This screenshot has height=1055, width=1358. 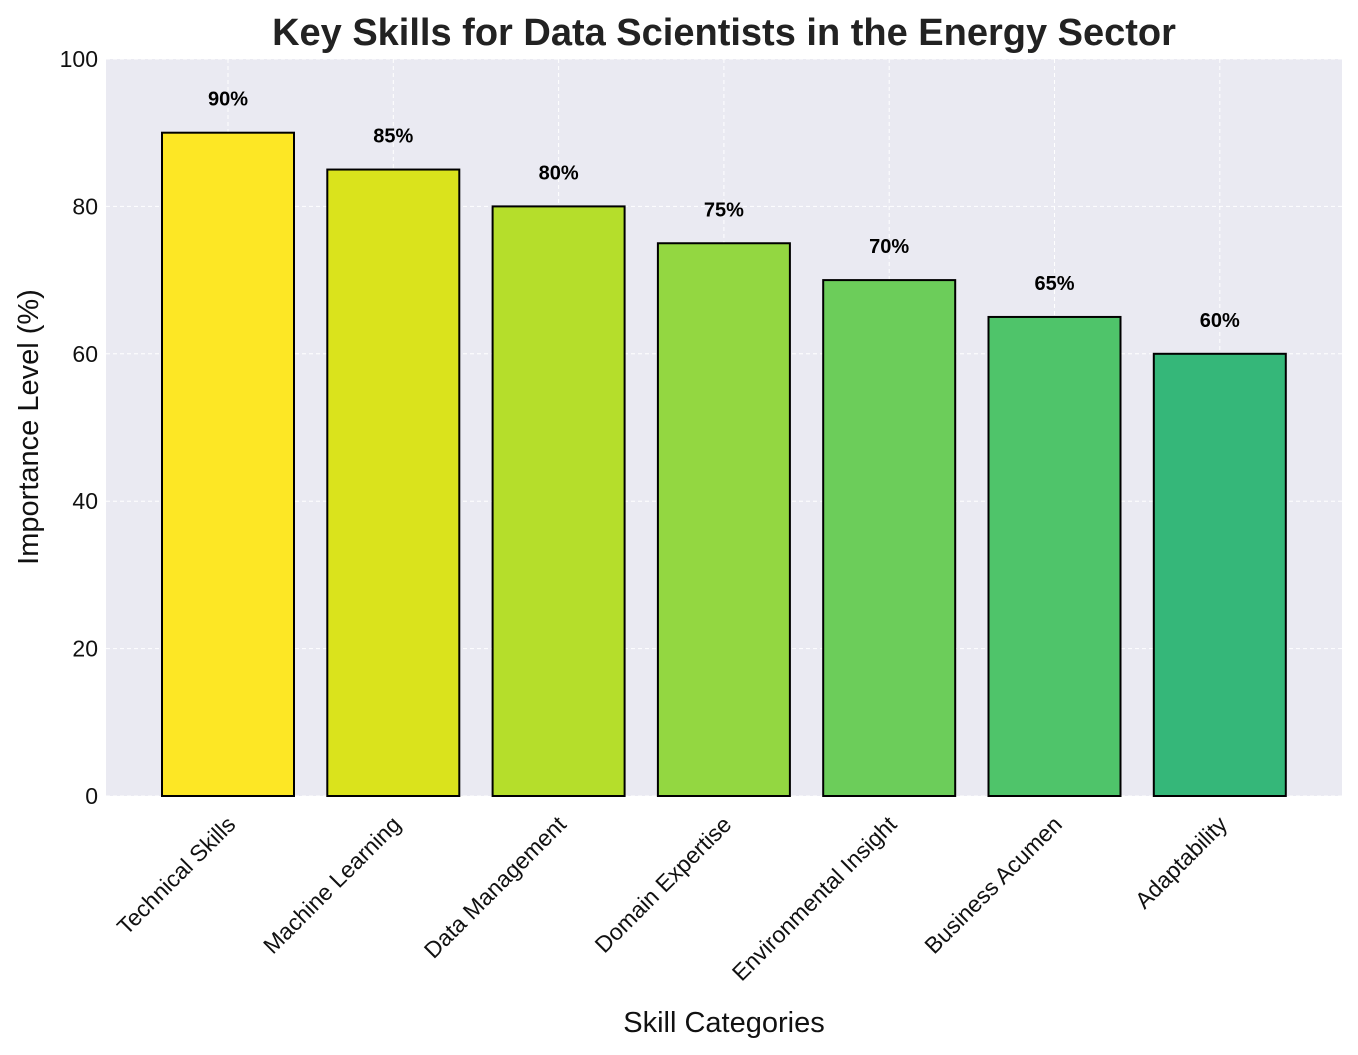 What do you see at coordinates (79, 427) in the screenshot?
I see `y-tick-labels: 0 20 40 60 80 100` at bounding box center [79, 427].